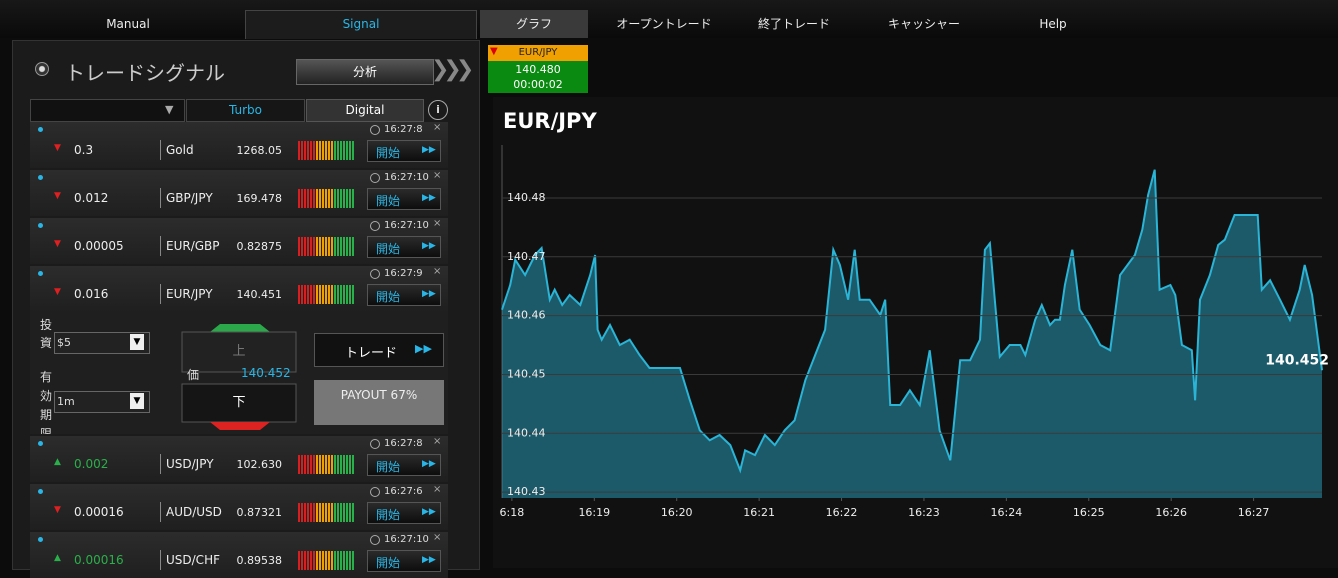  Describe the element at coordinates (1053, 24) in the screenshot. I see `nav-tab: Help` at that location.